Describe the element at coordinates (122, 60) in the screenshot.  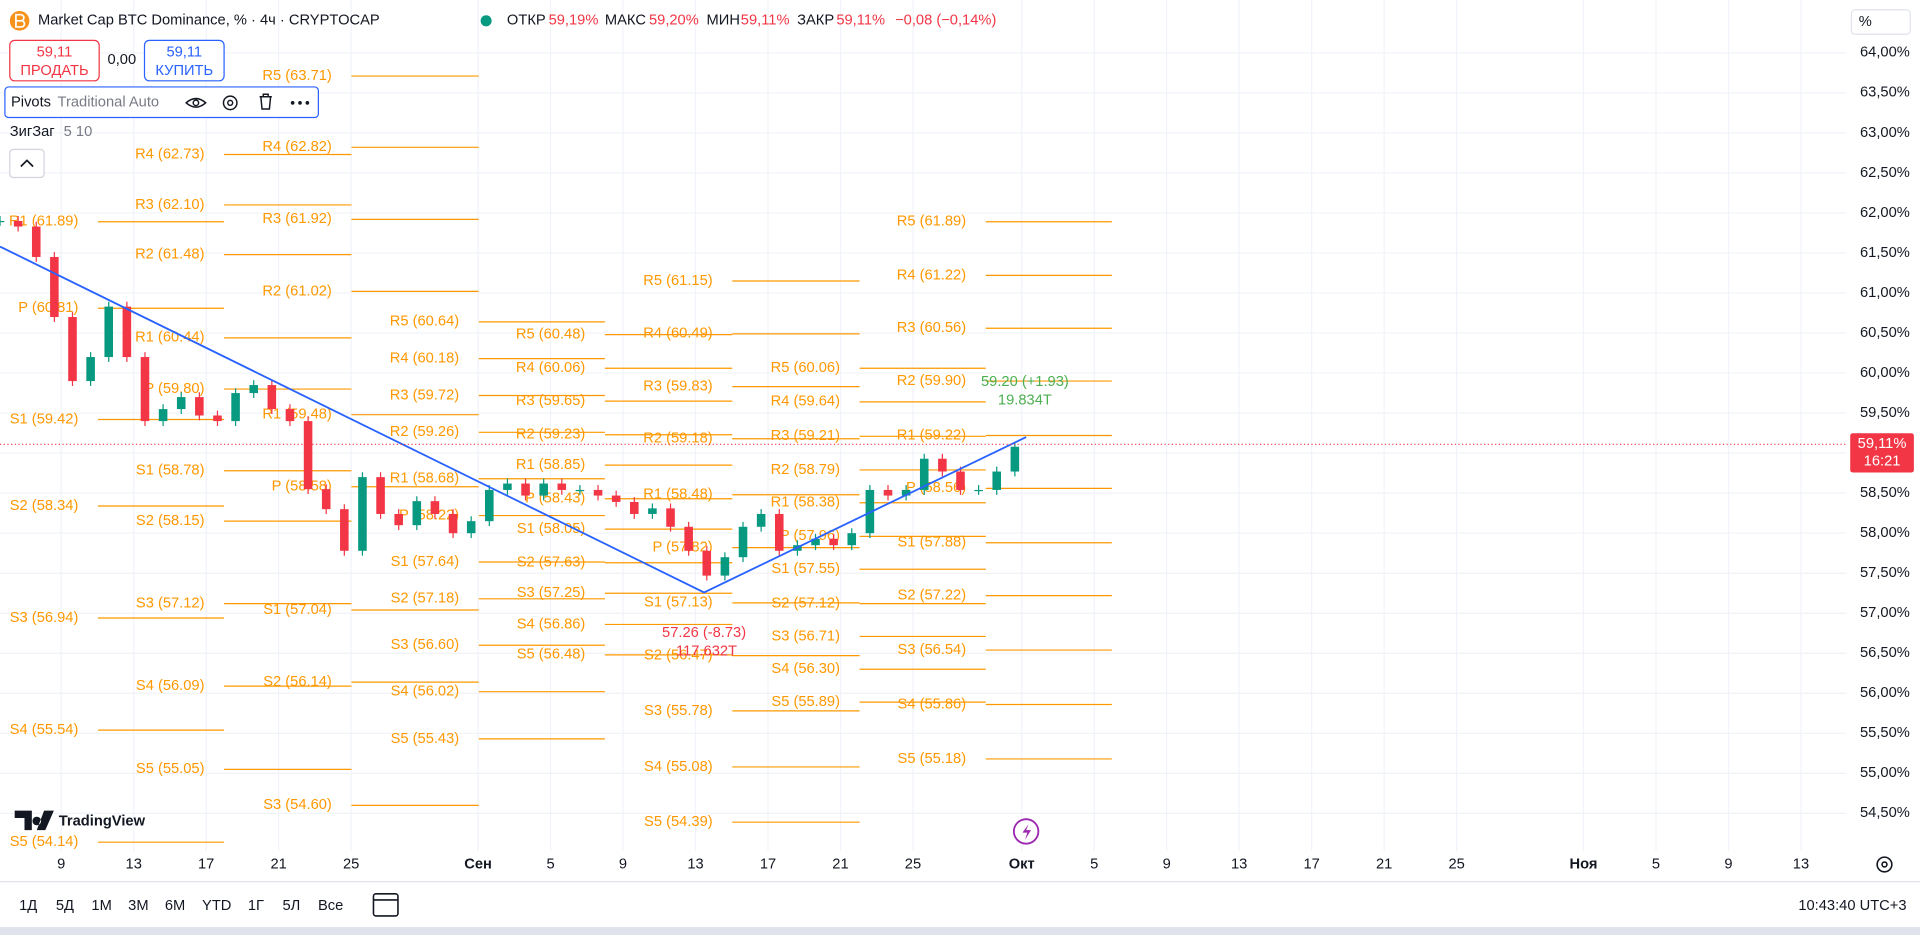
I see `spread: 0,00` at that location.